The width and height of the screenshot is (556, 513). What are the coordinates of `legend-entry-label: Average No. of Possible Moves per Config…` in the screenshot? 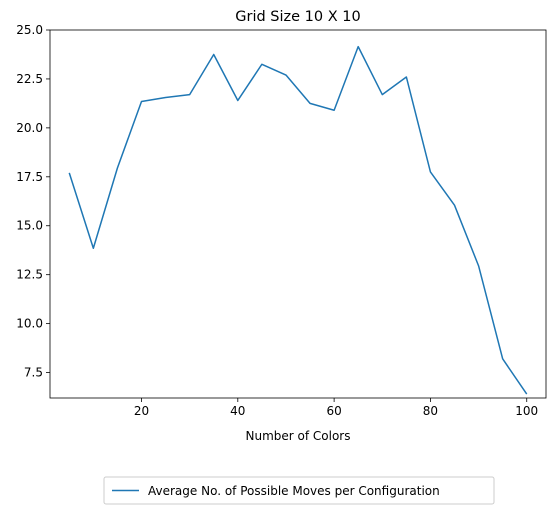 It's located at (294, 491).